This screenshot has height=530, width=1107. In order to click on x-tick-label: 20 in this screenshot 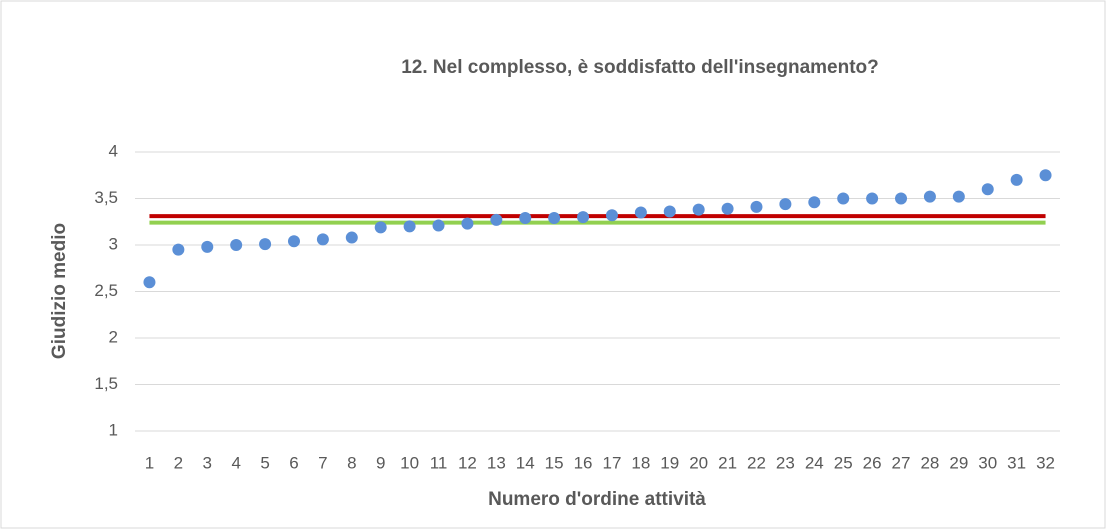, I will do `click(698, 462)`.